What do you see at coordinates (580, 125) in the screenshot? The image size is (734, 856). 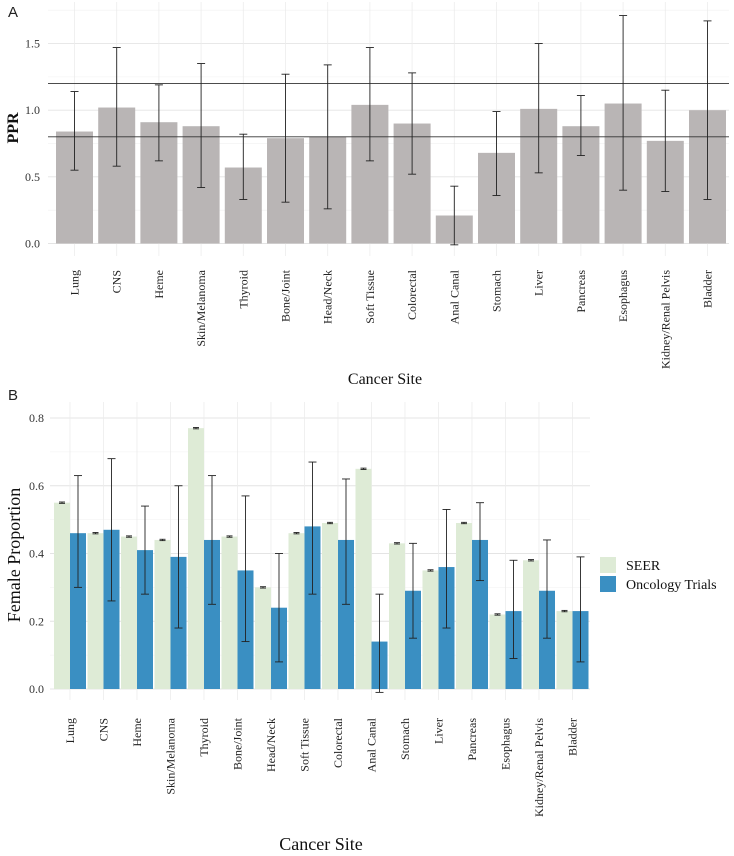 I see `panel-a-error-bar-pancreas` at bounding box center [580, 125].